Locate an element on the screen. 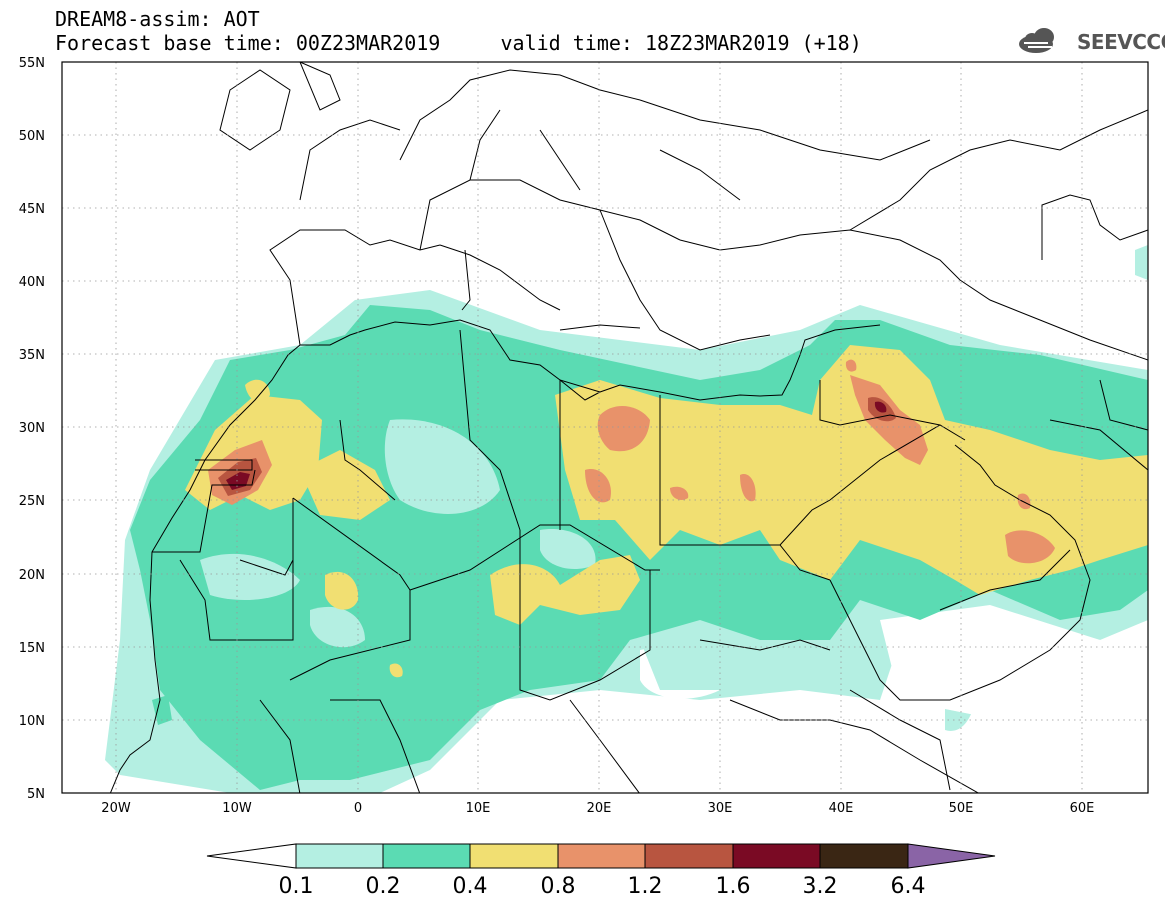  colorbar-label: 0.8 is located at coordinates (558, 886).